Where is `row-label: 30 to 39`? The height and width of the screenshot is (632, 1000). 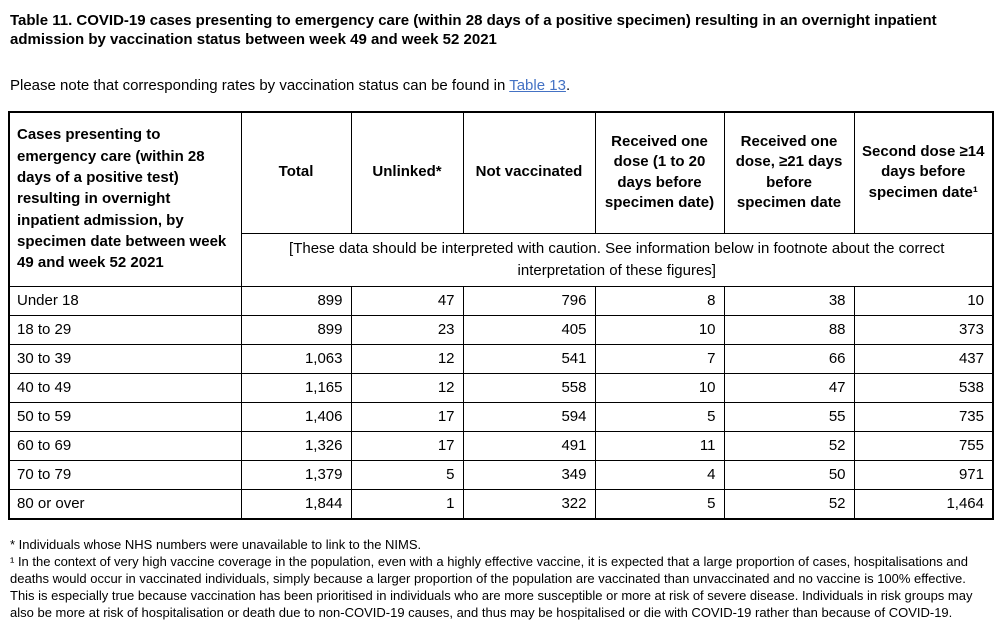 row-label: 30 to 39 is located at coordinates (125, 358).